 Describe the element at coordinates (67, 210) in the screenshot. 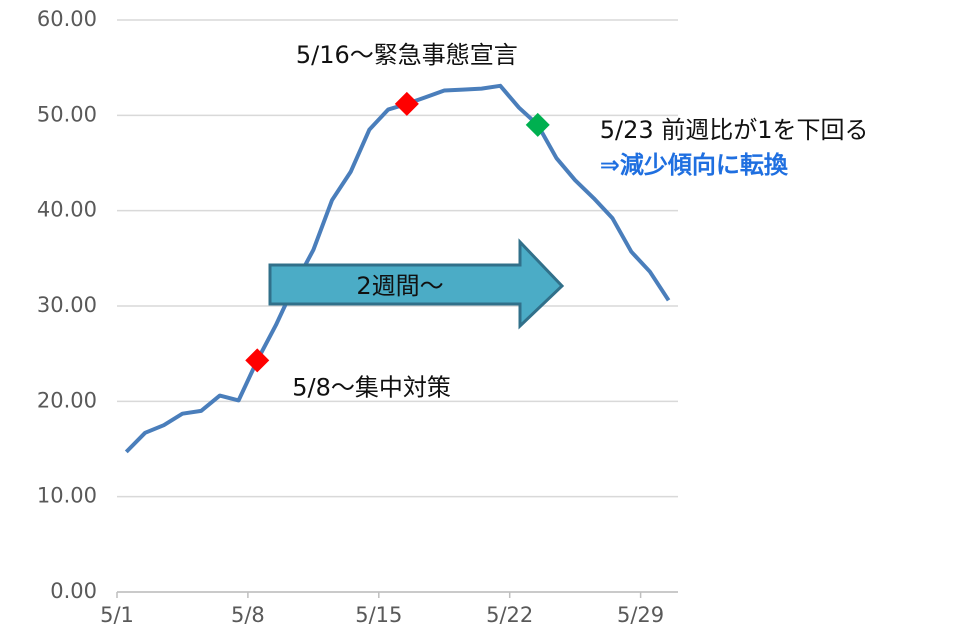

I see `y-tick-label: 40.00` at that location.